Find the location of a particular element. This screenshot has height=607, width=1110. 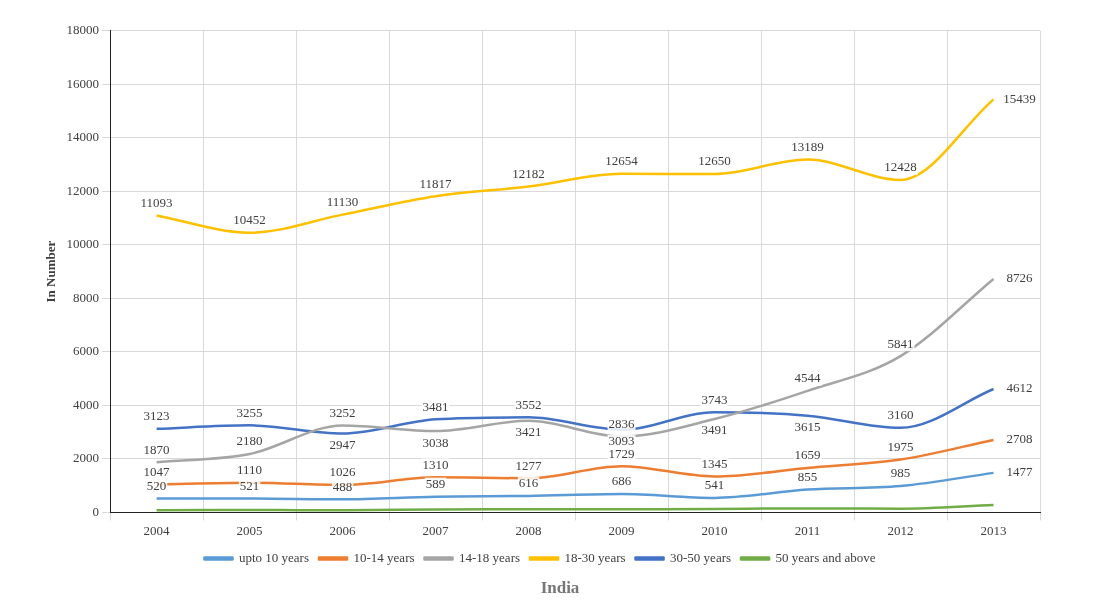

data-label: 2180 is located at coordinates (249, 441).